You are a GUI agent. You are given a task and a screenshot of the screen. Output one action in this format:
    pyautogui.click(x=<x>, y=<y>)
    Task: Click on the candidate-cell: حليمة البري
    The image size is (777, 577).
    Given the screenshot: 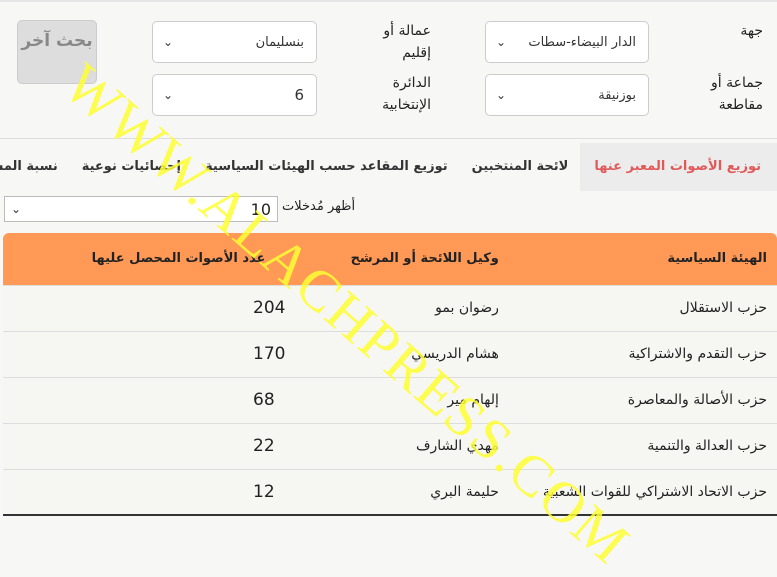 What is the action you would take?
    pyautogui.click(x=397, y=492)
    